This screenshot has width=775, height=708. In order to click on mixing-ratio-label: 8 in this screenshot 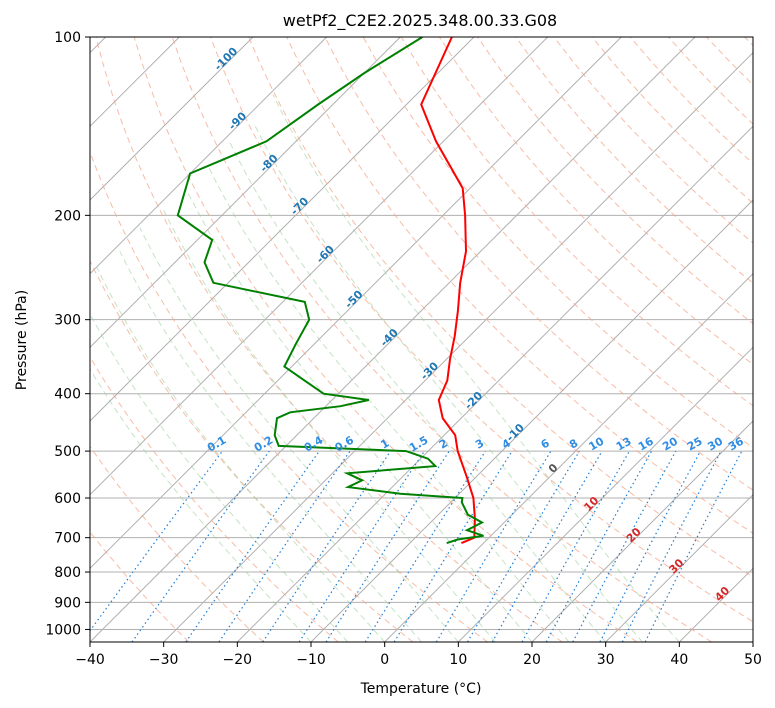, I will do `click(573, 444)`.